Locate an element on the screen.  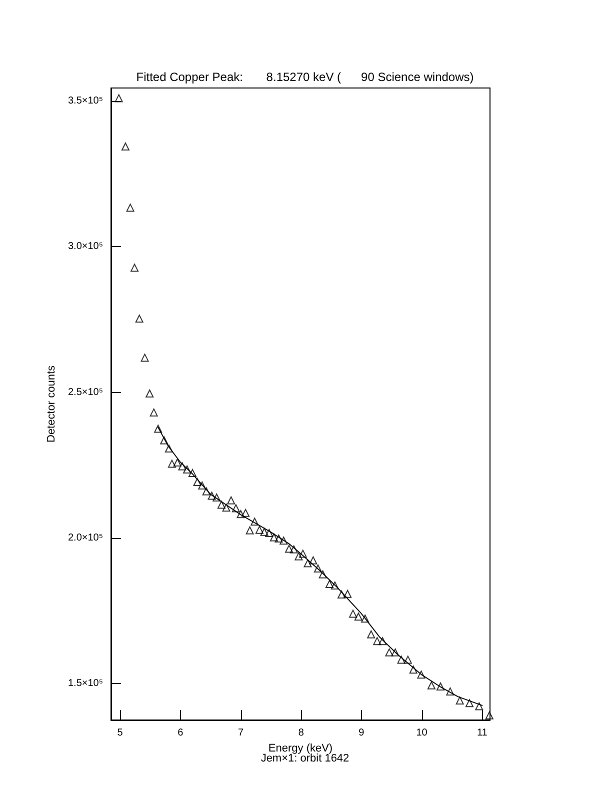
x-tick-label: 5 is located at coordinates (120, 733).